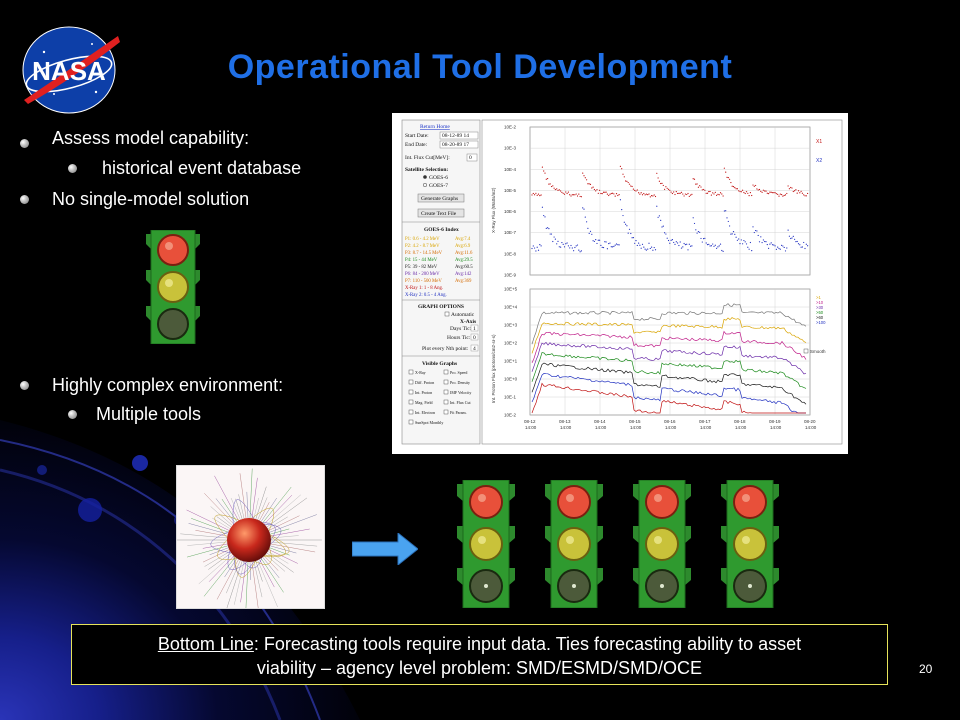 The width and height of the screenshot is (960, 720). I want to click on start-date-input: 08-12-89 14, so click(455, 136).